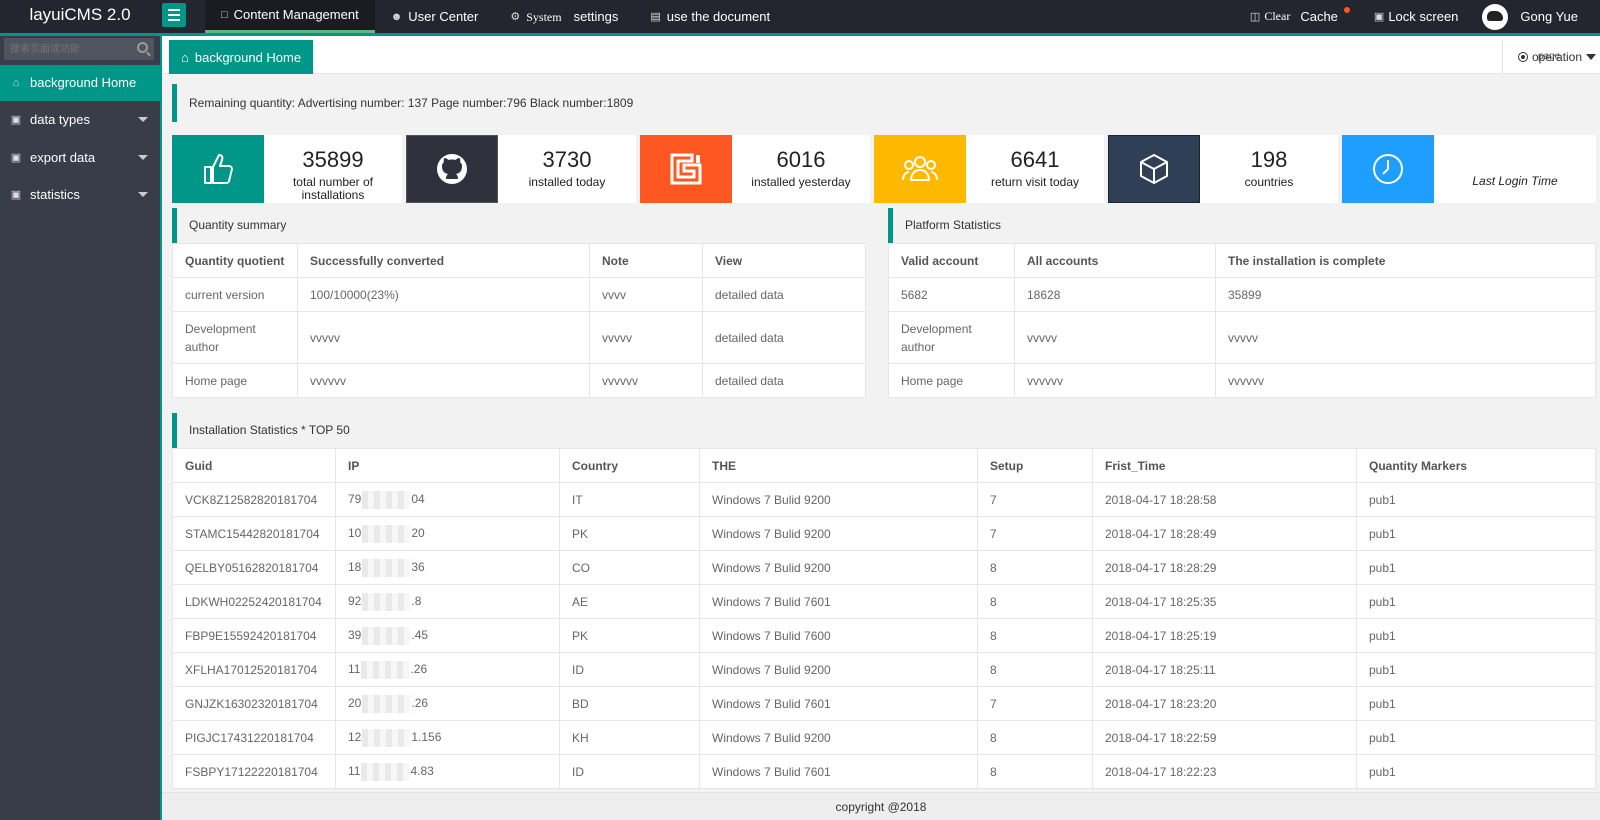 This screenshot has height=820, width=1600. Describe the element at coordinates (447, 601) in the screenshot. I see `ip-cell: 92.8` at that location.